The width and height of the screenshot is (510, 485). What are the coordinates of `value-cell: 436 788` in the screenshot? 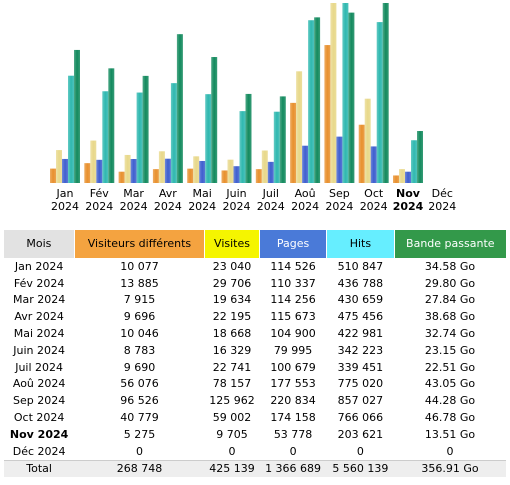 It's located at (360, 283).